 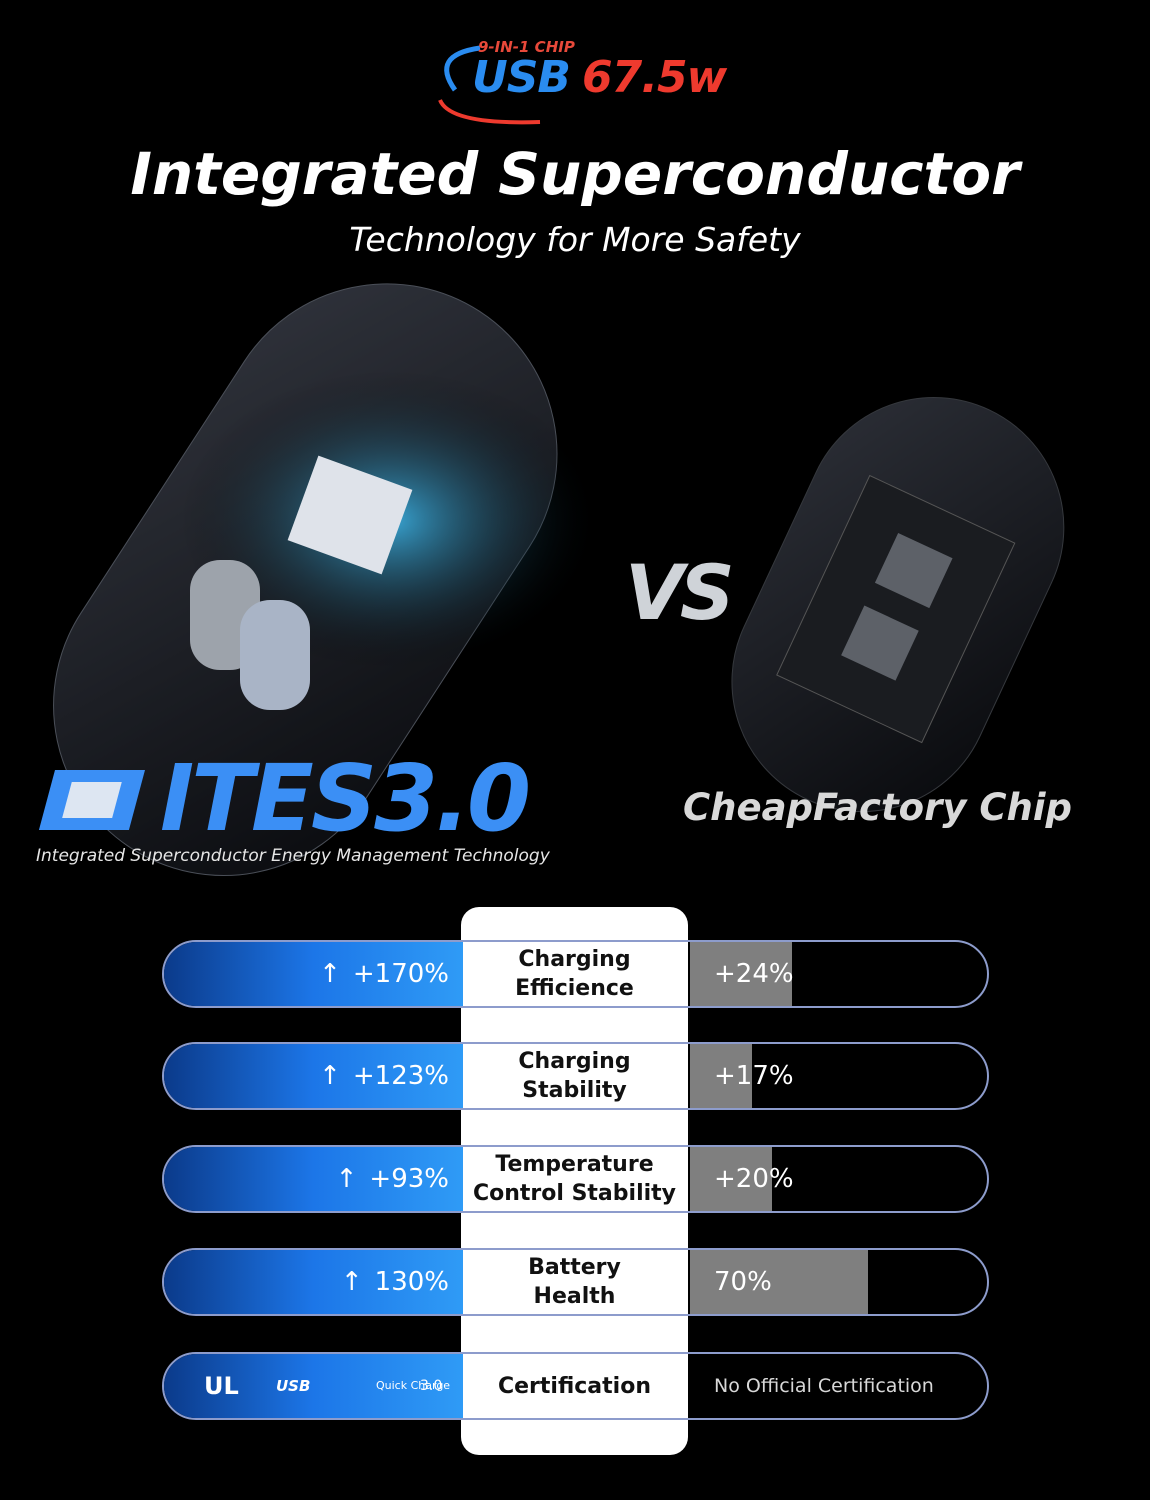 What do you see at coordinates (313, 1282) in the screenshot?
I see `ours-bar: ↑ 130%` at bounding box center [313, 1282].